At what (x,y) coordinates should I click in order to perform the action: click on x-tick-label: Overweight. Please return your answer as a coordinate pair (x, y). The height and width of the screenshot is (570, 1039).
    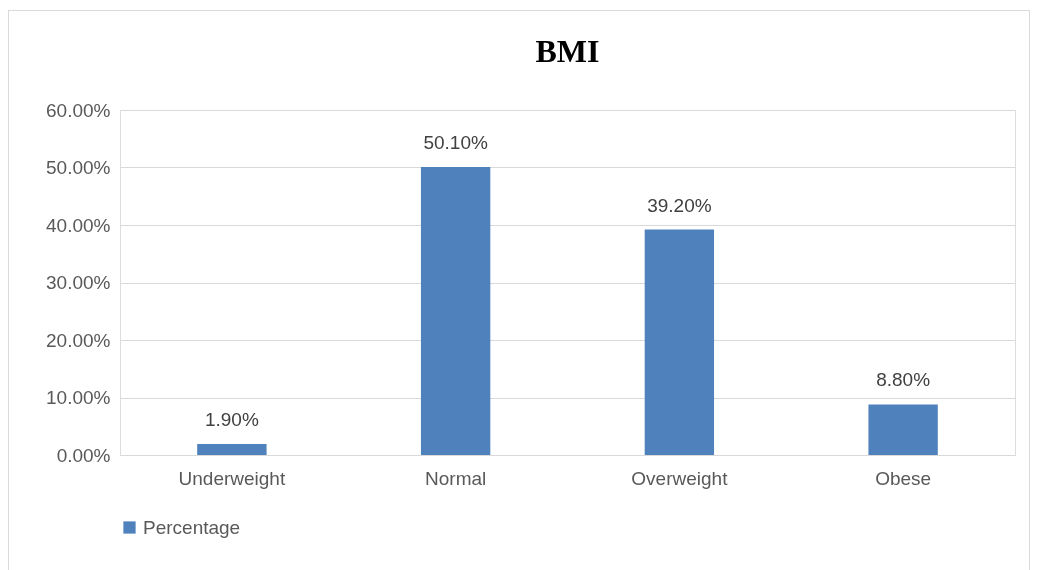
    Looking at the image, I should click on (680, 478).